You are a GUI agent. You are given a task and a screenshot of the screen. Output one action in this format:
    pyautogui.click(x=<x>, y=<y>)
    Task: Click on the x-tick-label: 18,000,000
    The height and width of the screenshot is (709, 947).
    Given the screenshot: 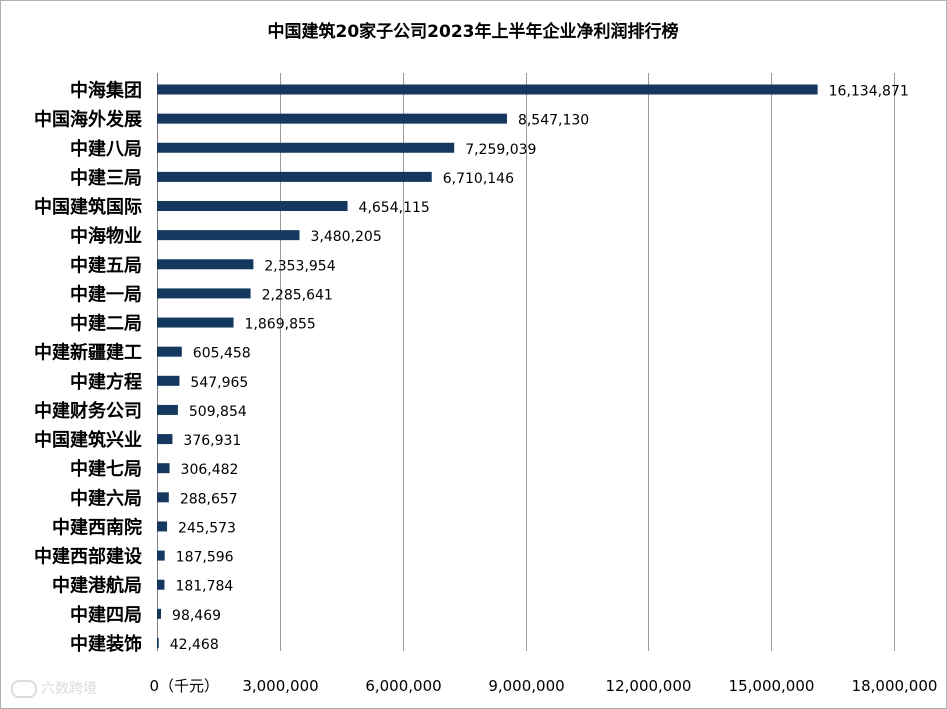 What is the action you would take?
    pyautogui.click(x=895, y=686)
    